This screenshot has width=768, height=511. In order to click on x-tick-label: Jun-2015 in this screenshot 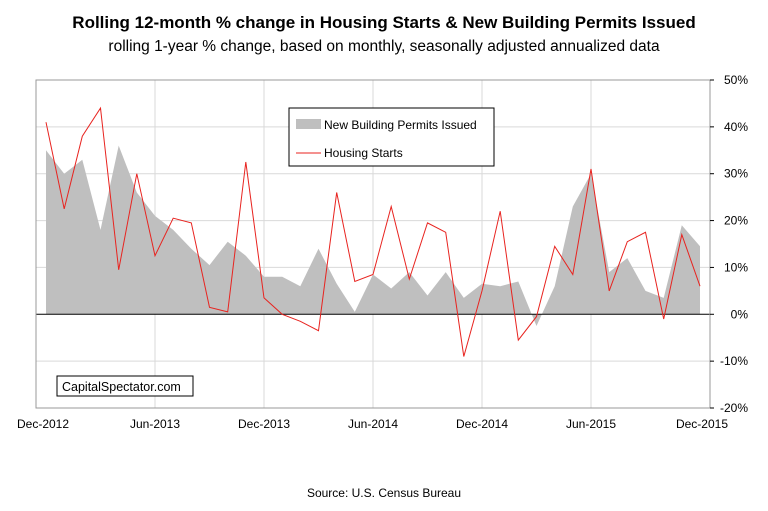, I will do `click(591, 424)`.